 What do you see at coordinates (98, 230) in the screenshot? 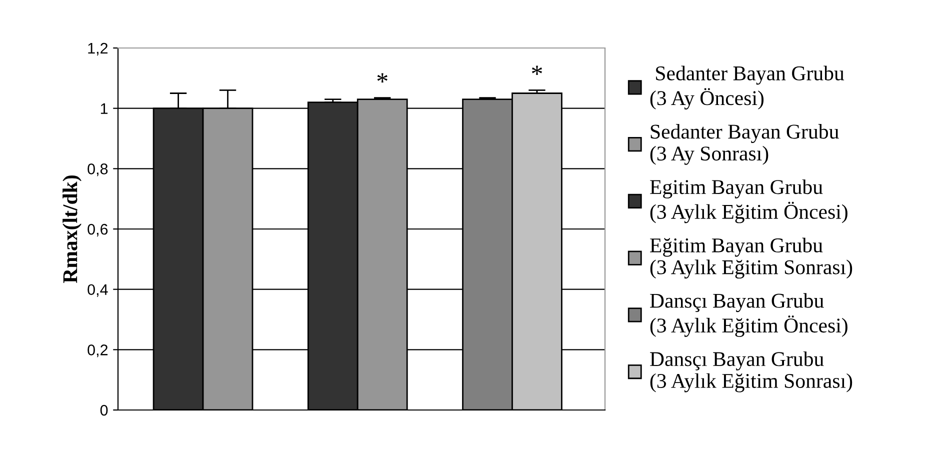
I see `y-tick-label: 0,6` at bounding box center [98, 230].